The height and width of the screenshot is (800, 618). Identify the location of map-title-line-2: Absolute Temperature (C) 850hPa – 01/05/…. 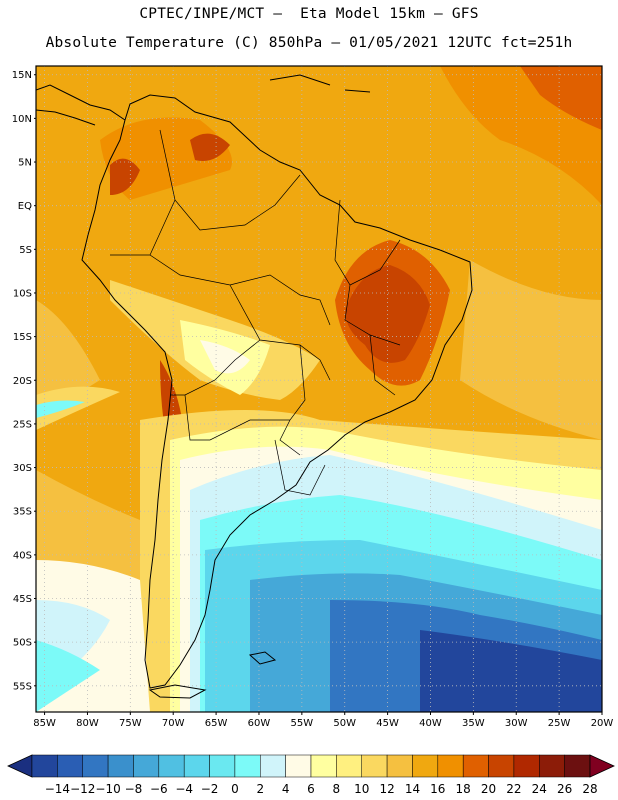
(309, 43).